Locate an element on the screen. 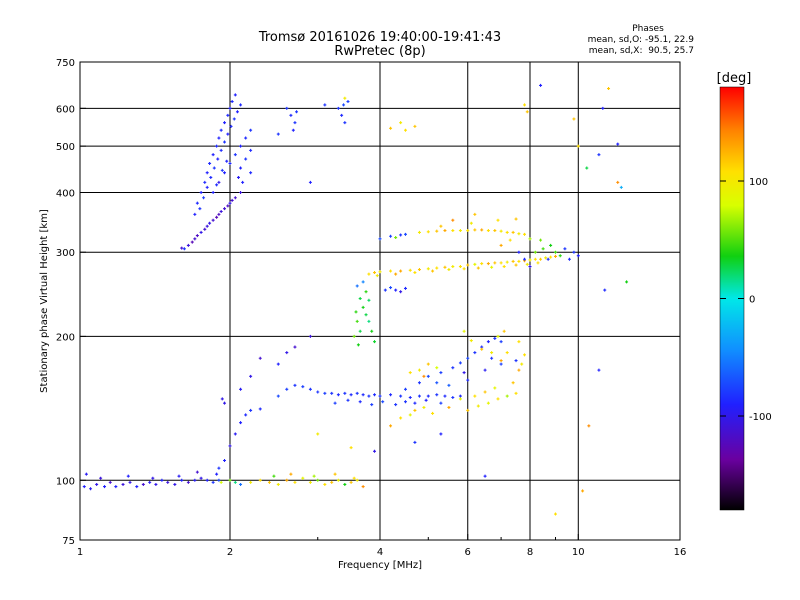 The height and width of the screenshot is (600, 800). colorbar-label: [deg] is located at coordinates (734, 78).